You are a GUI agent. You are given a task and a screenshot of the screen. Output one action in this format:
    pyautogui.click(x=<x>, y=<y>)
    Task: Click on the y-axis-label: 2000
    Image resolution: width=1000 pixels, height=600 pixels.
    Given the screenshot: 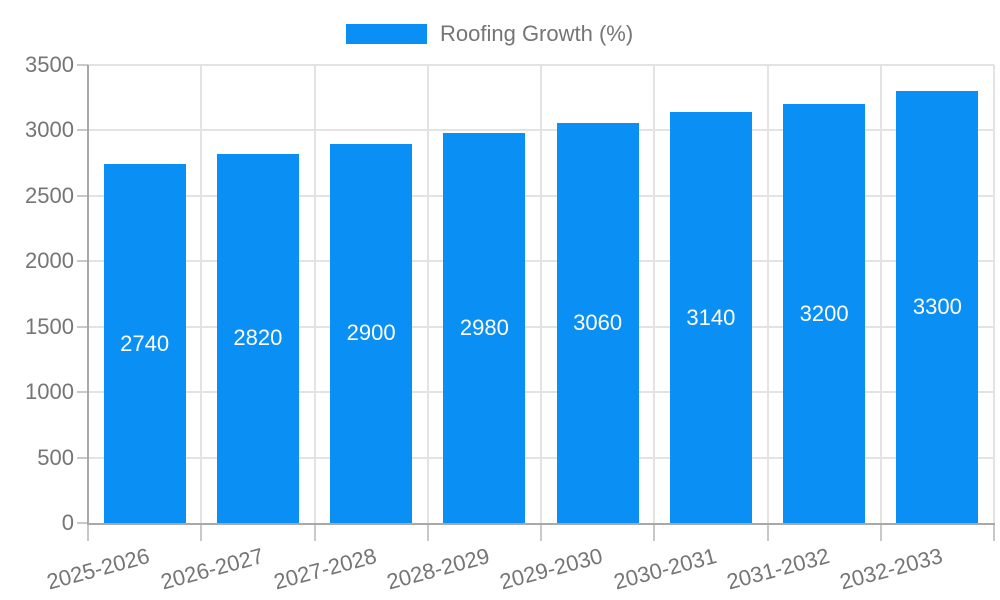 What is the action you would take?
    pyautogui.click(x=49, y=261)
    